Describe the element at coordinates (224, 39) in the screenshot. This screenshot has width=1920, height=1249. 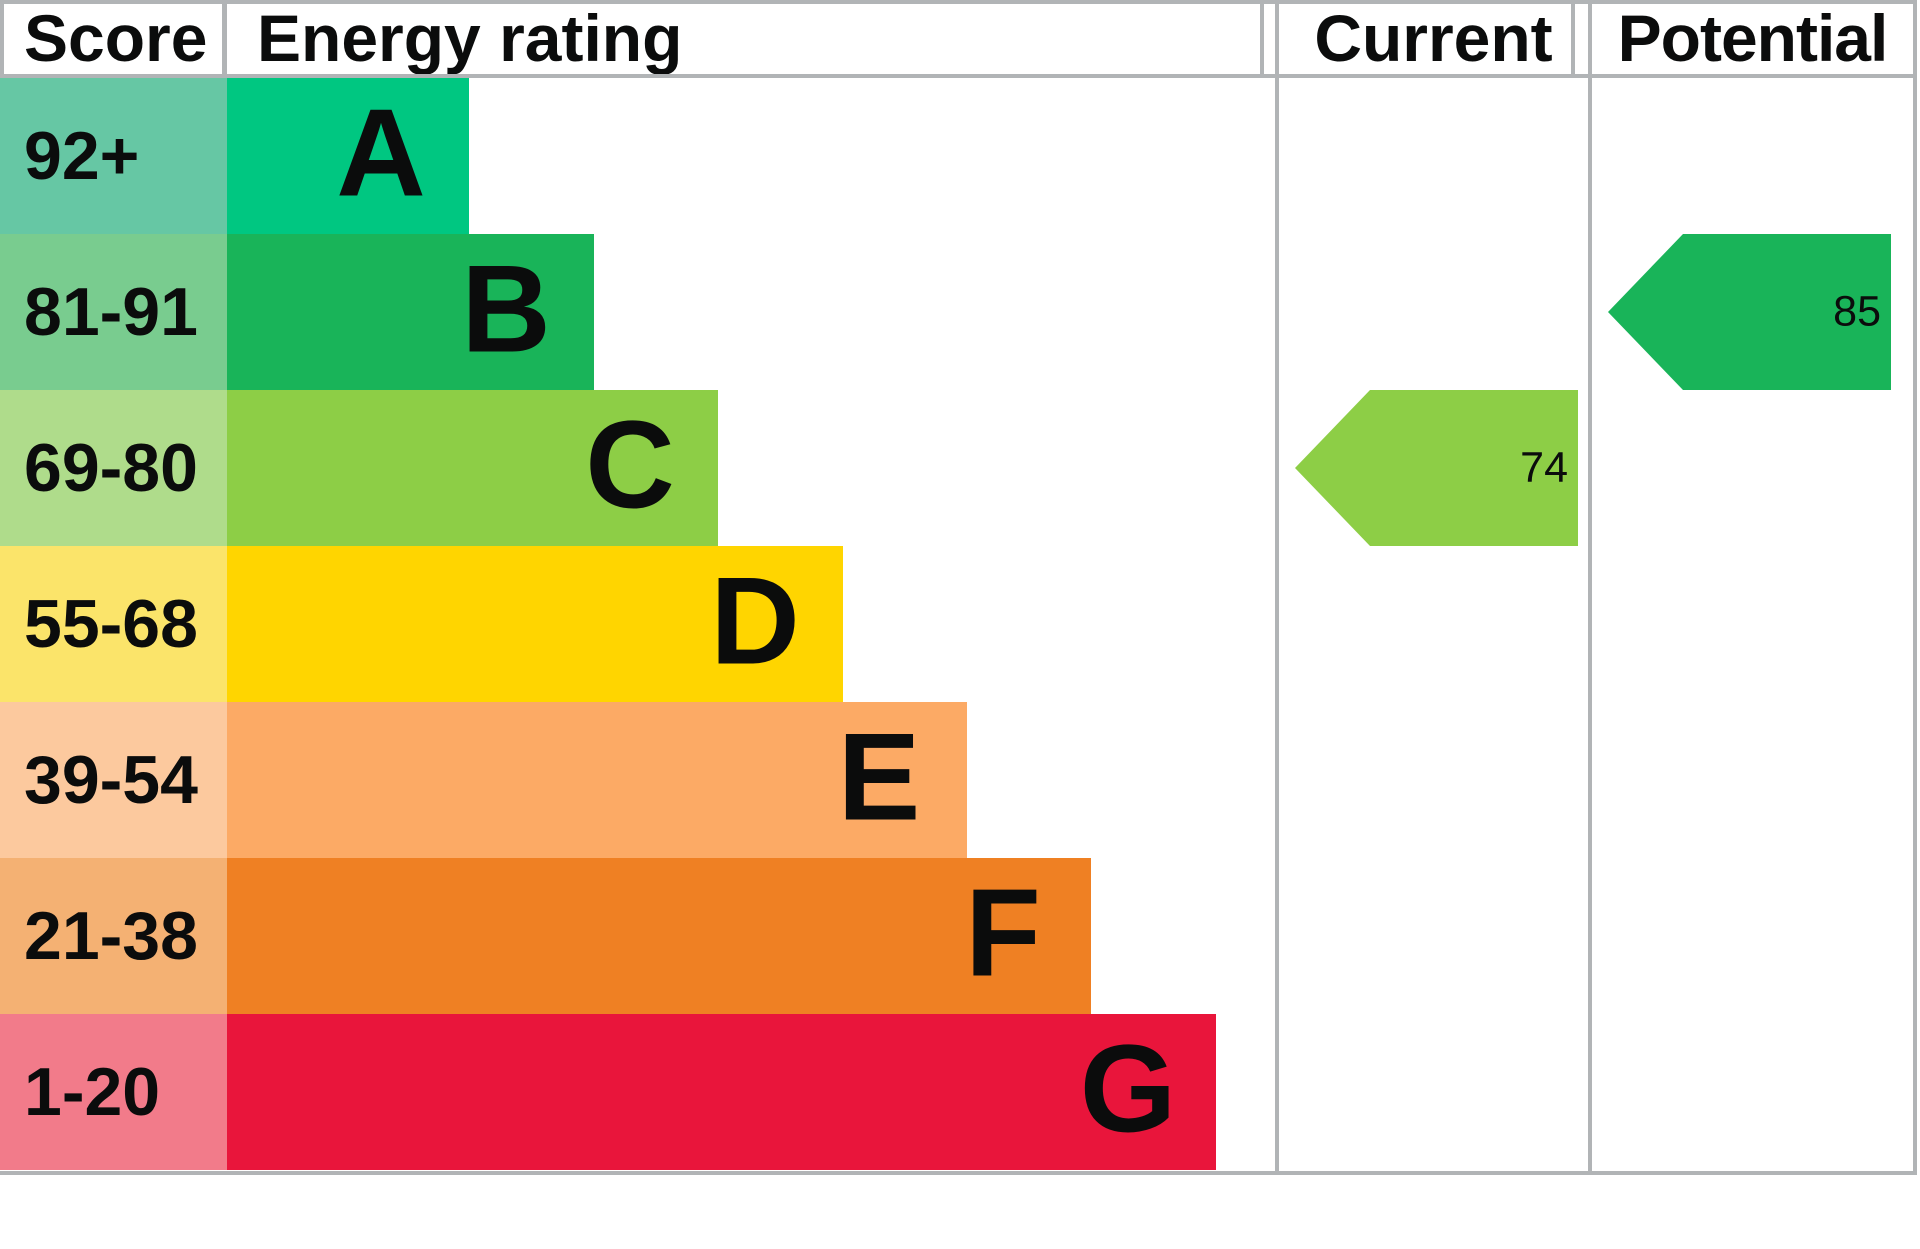
I see `grid-line-score-divider` at that location.